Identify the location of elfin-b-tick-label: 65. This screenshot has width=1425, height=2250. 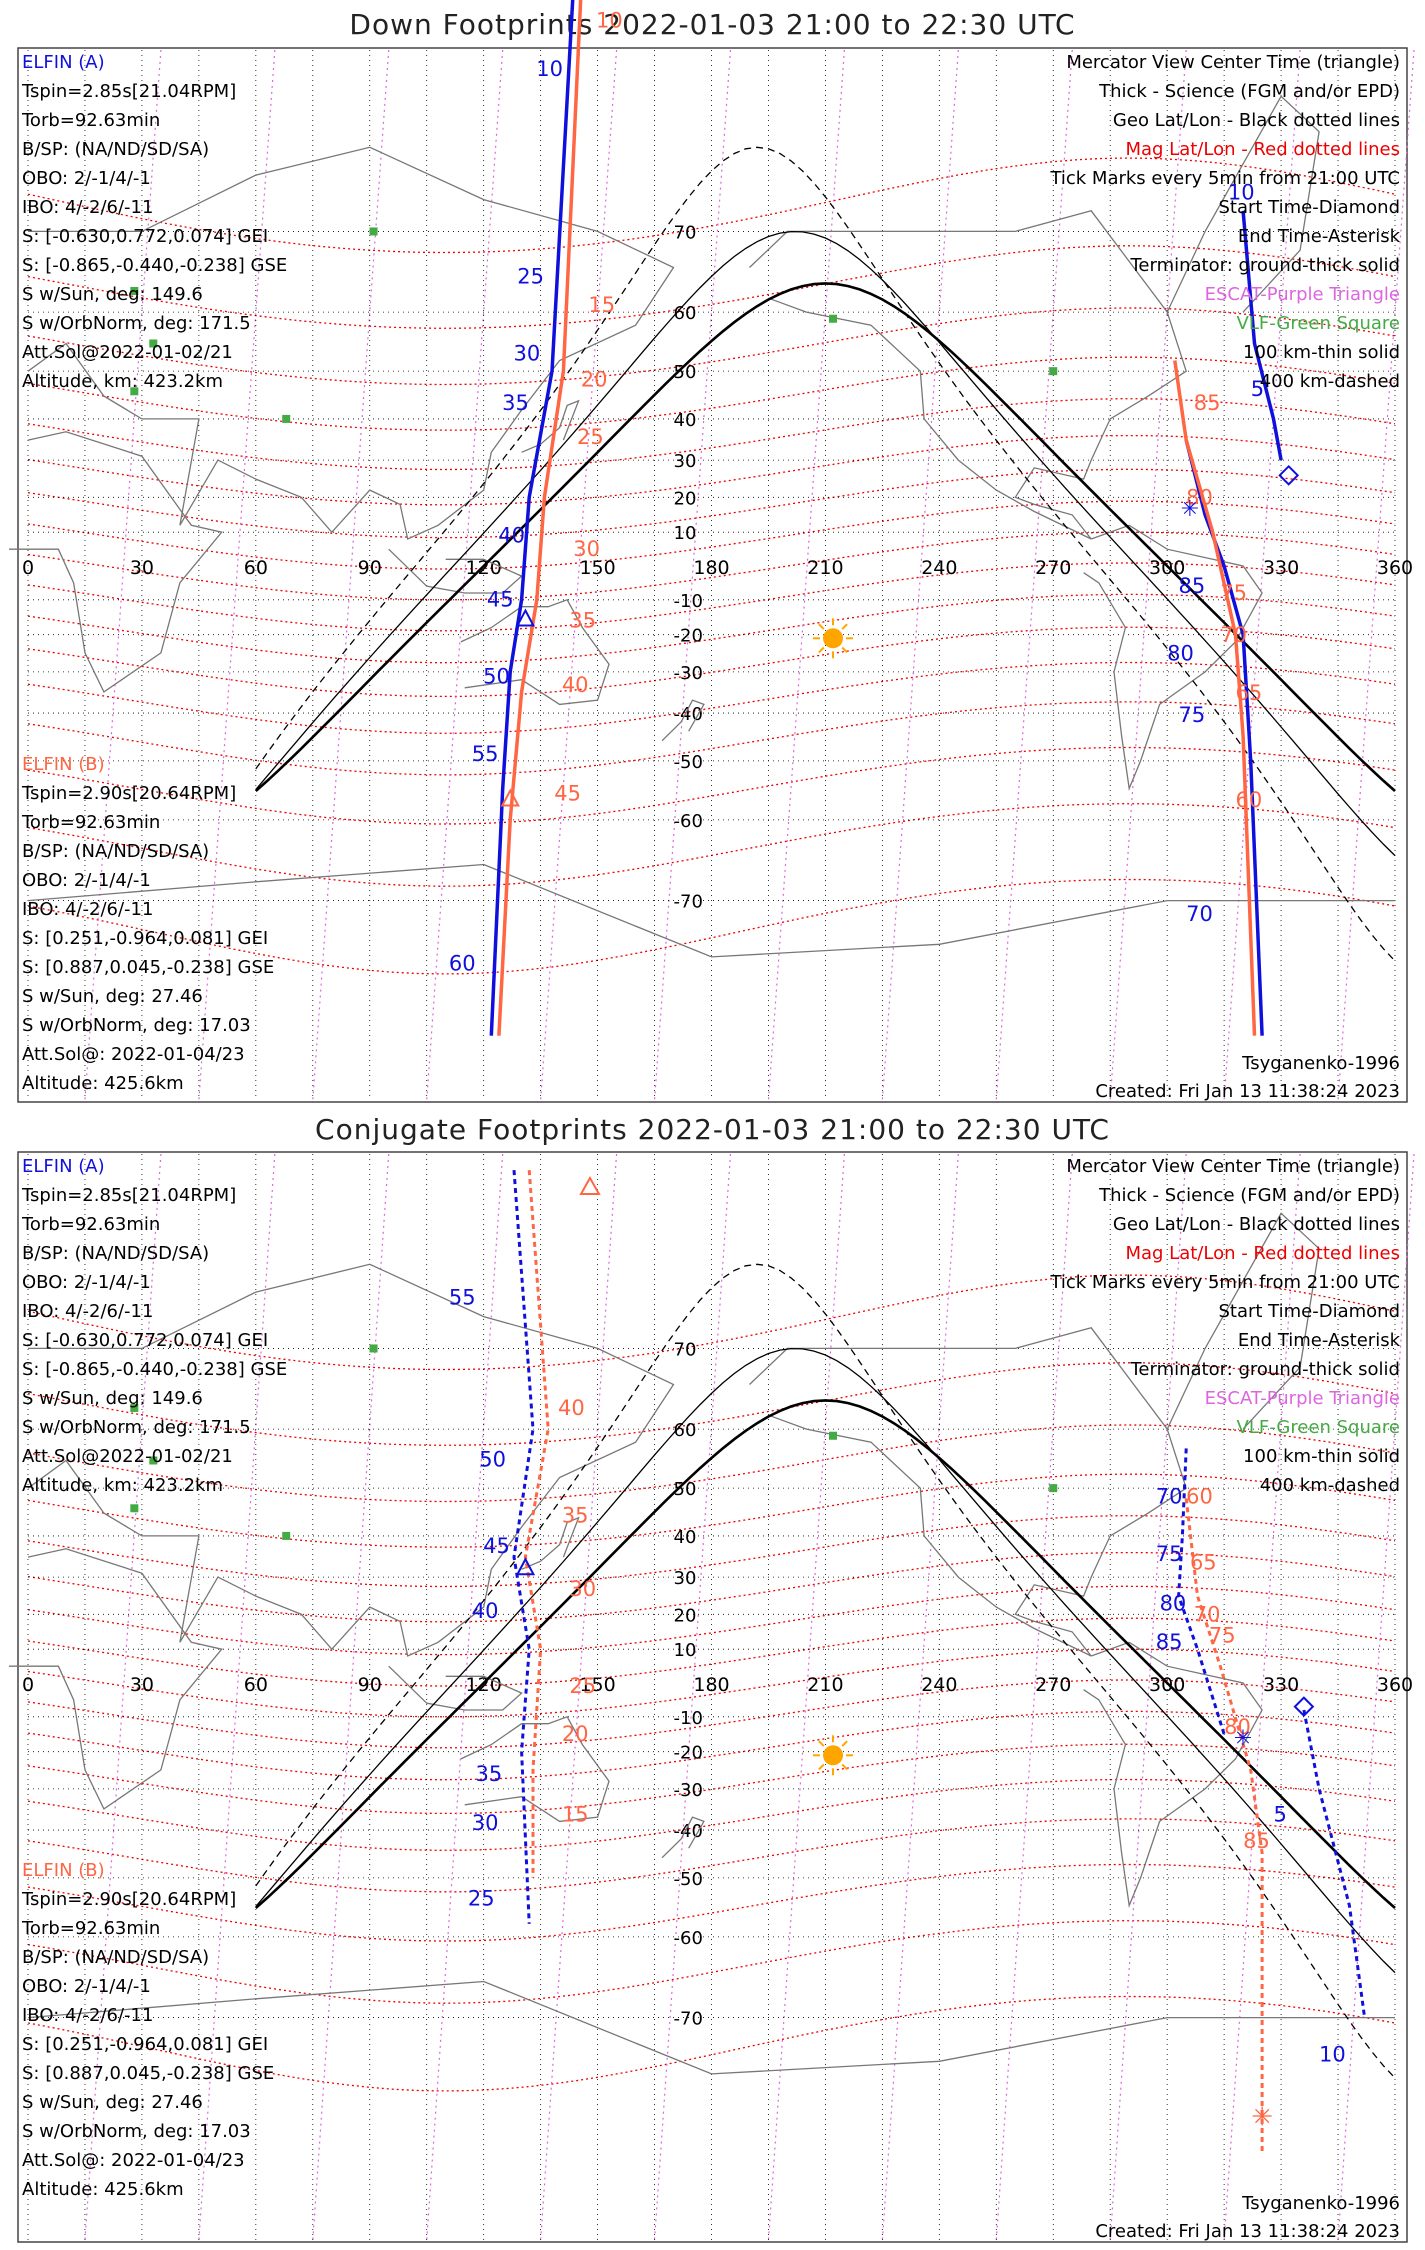
(1203, 1562).